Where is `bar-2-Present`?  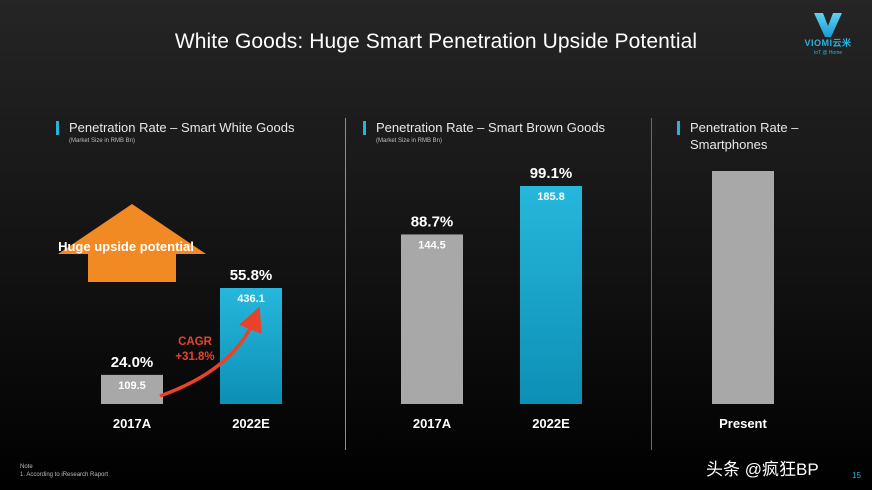
bar-2-Present is located at coordinates (743, 287).